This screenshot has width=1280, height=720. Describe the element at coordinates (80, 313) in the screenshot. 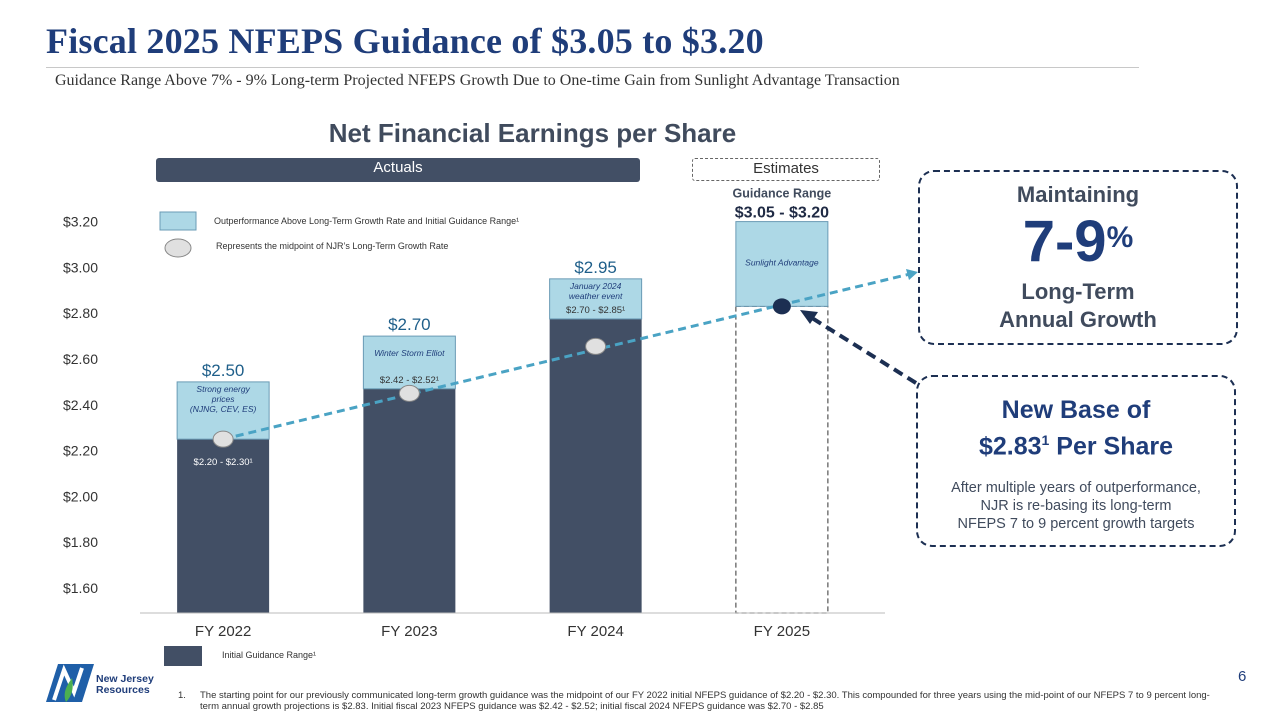

I see `y-tick-label: $2.80` at that location.